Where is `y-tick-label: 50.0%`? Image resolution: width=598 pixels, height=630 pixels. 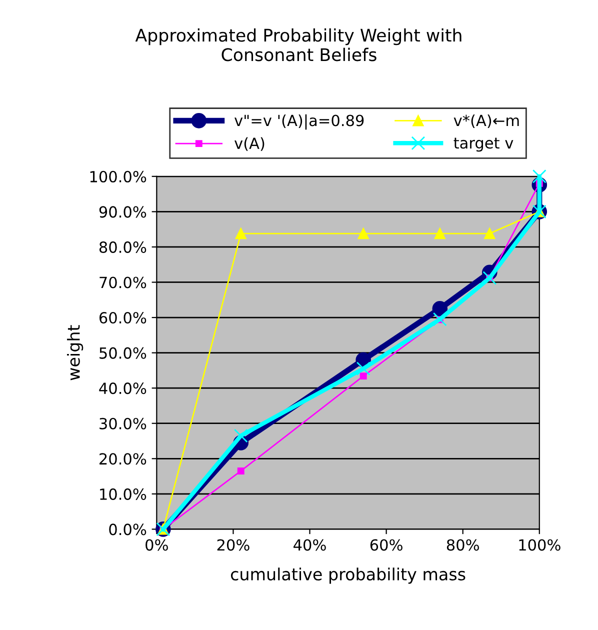 y-tick-label: 50.0% is located at coordinates (123, 353).